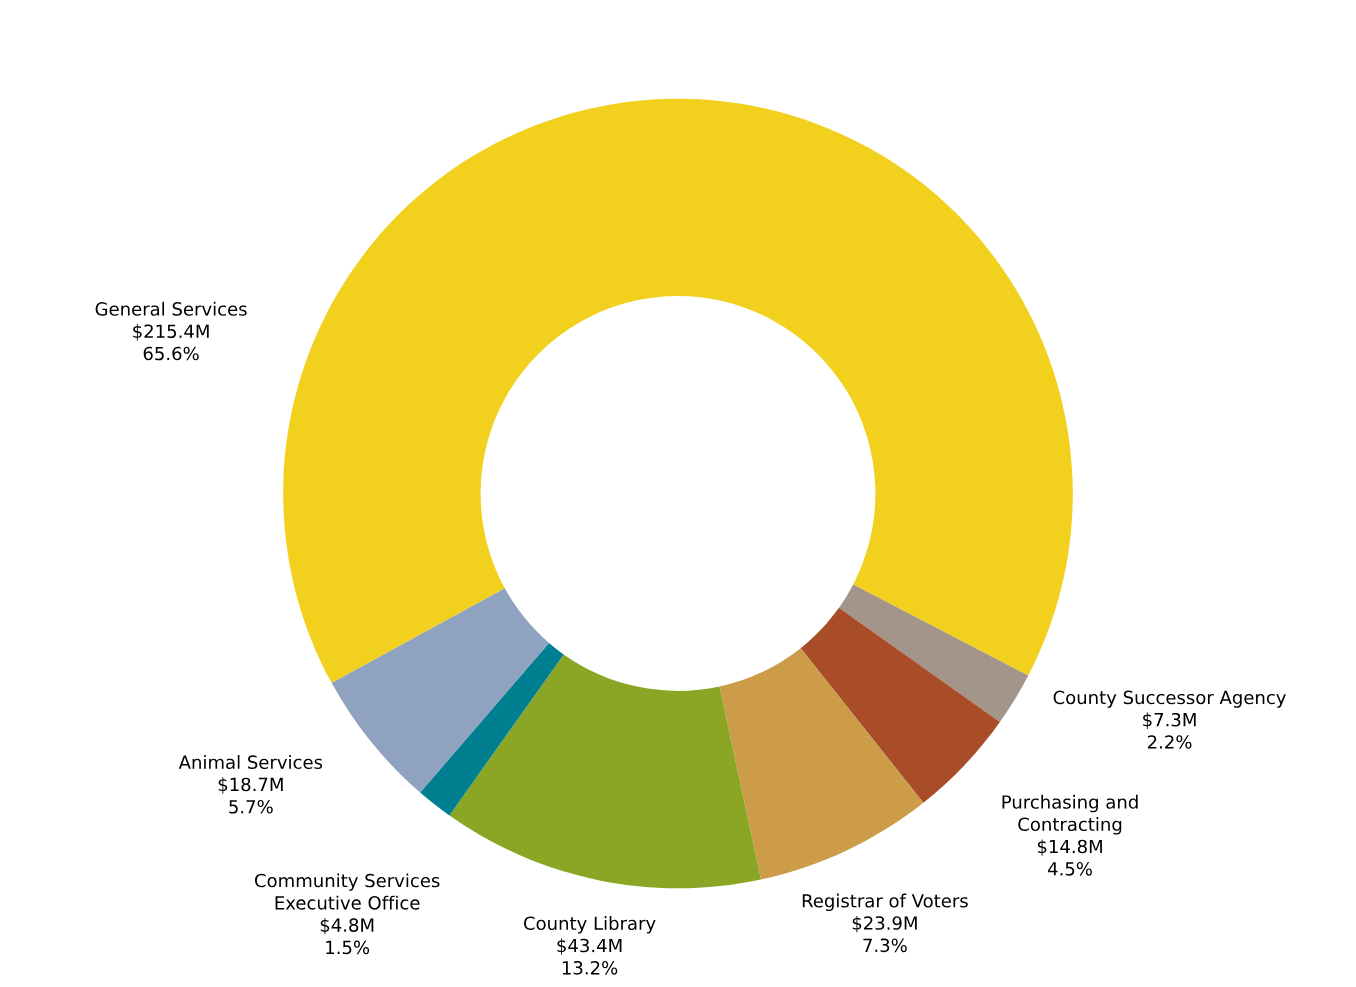  Describe the element at coordinates (348, 947) in the screenshot. I see `data-label: 1.5%` at that location.